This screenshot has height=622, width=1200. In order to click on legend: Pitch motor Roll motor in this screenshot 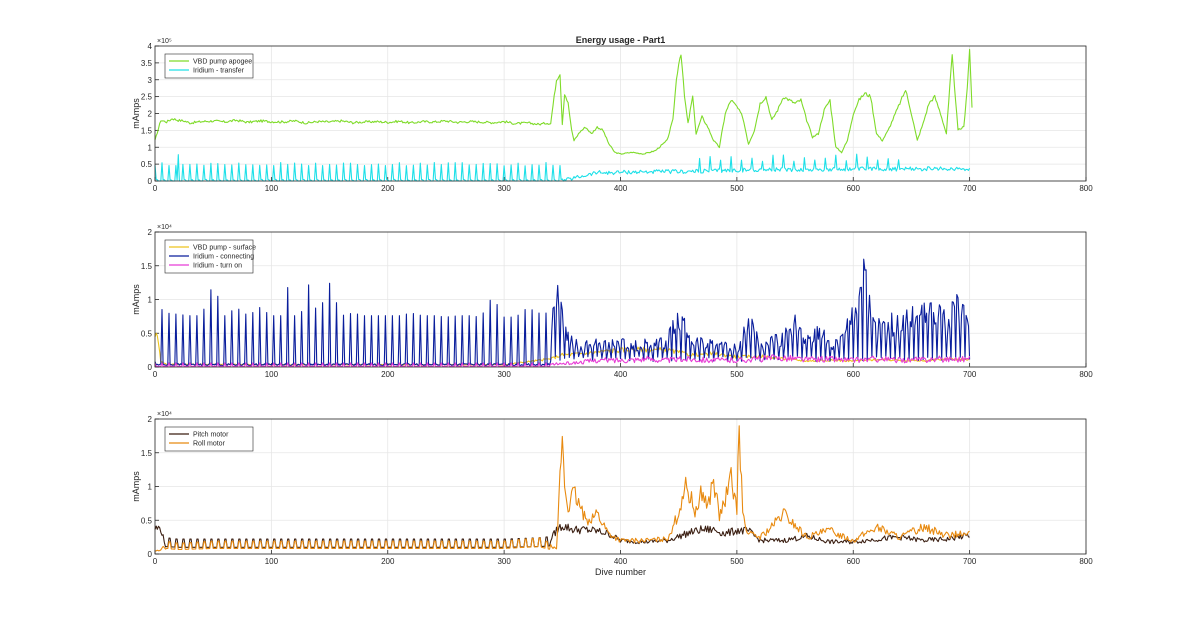, I will do `click(209, 439)`.